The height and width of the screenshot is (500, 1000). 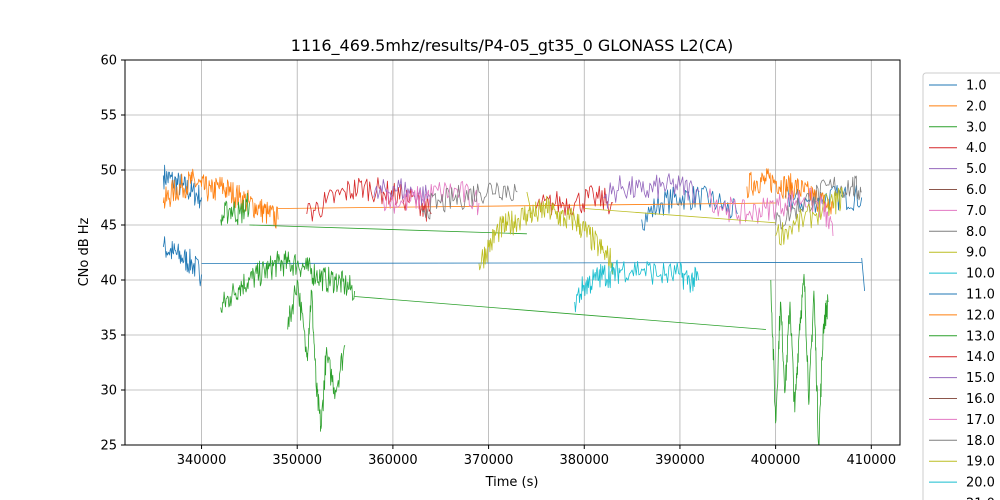 I want to click on y-tick-label: 40, so click(x=108, y=281).